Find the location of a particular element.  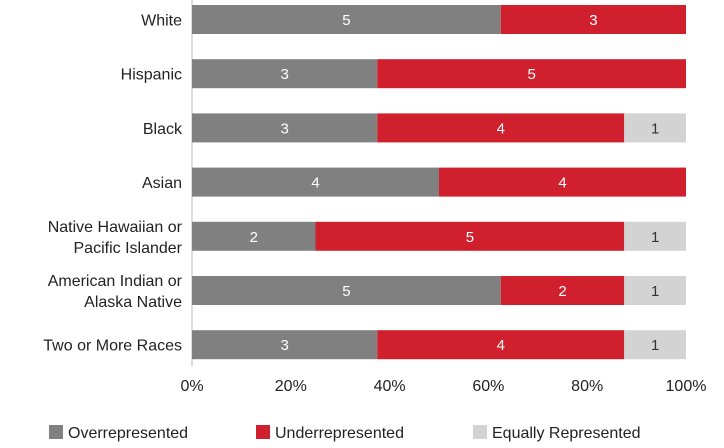

category-label: Alaska Native is located at coordinates (133, 302).